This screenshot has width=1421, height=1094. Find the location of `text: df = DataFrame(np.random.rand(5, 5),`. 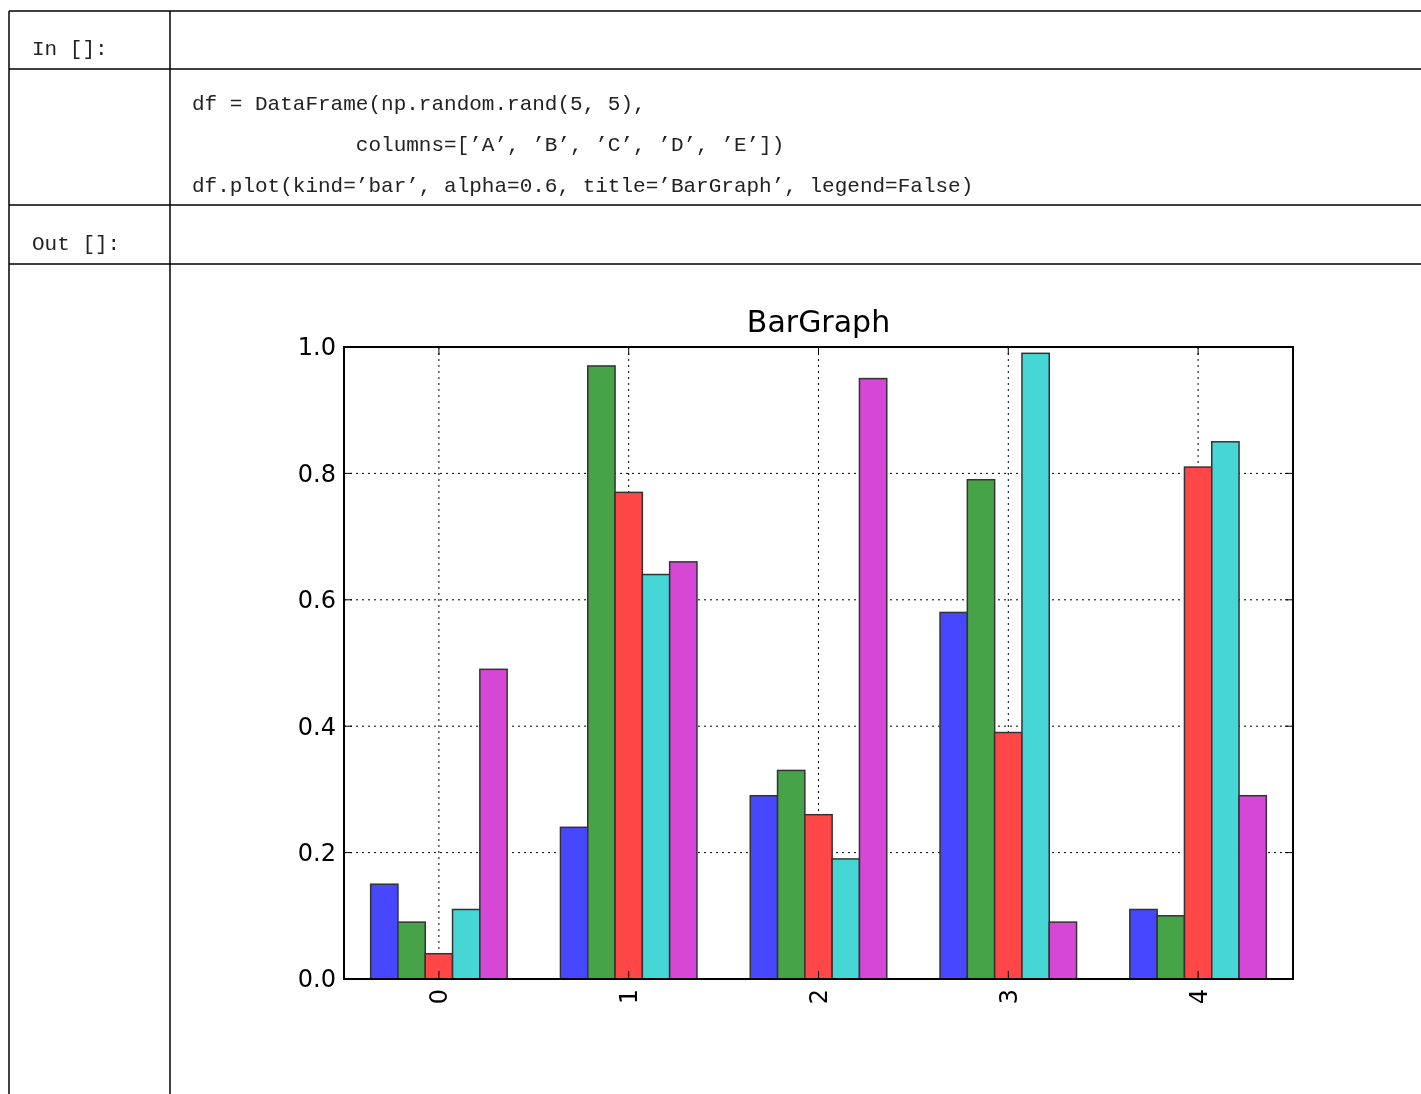

text: df = DataFrame(np.random.rand(5, 5), is located at coordinates (419, 104).